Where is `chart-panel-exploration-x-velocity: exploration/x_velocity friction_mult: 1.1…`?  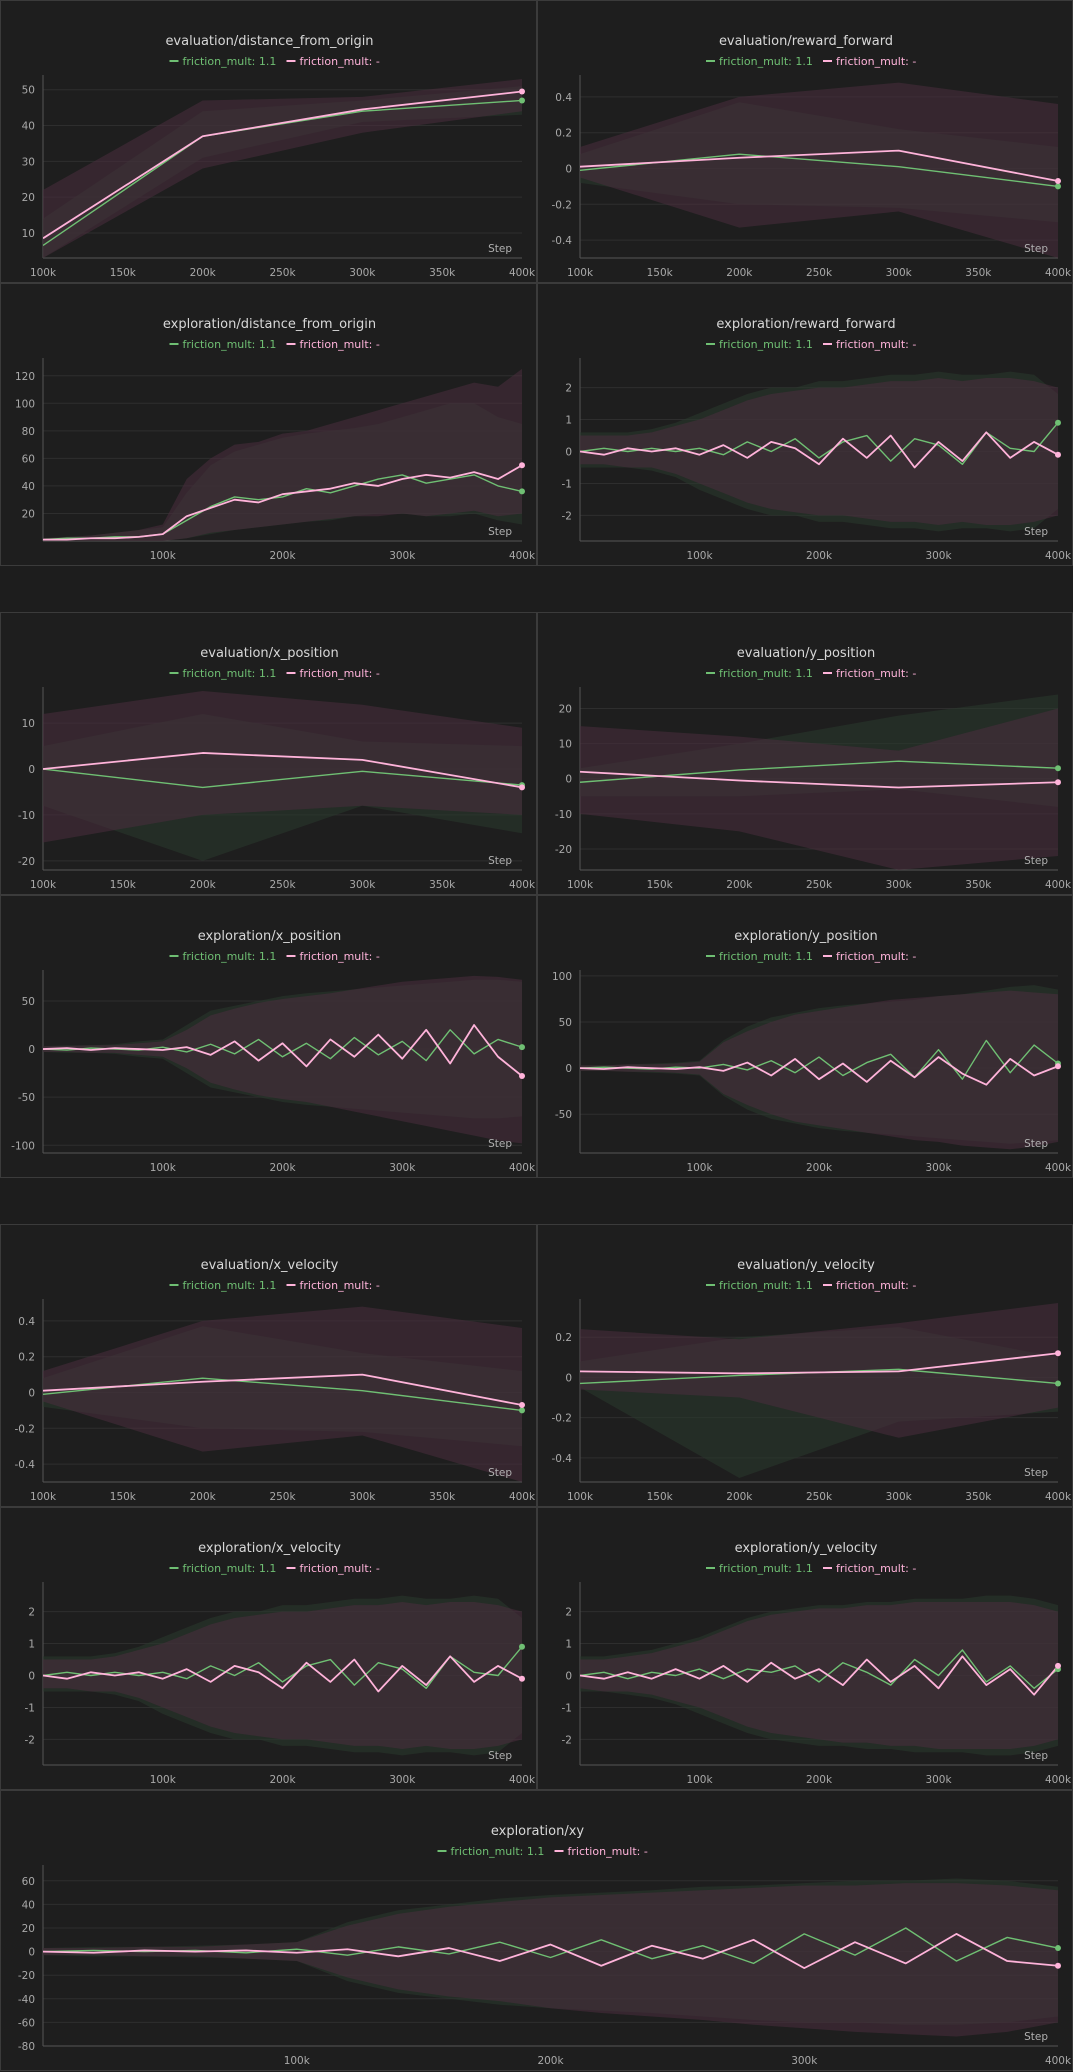
chart-panel-exploration-x-velocity: exploration/x_velocity friction_mult: 1.1… is located at coordinates (268, 1648).